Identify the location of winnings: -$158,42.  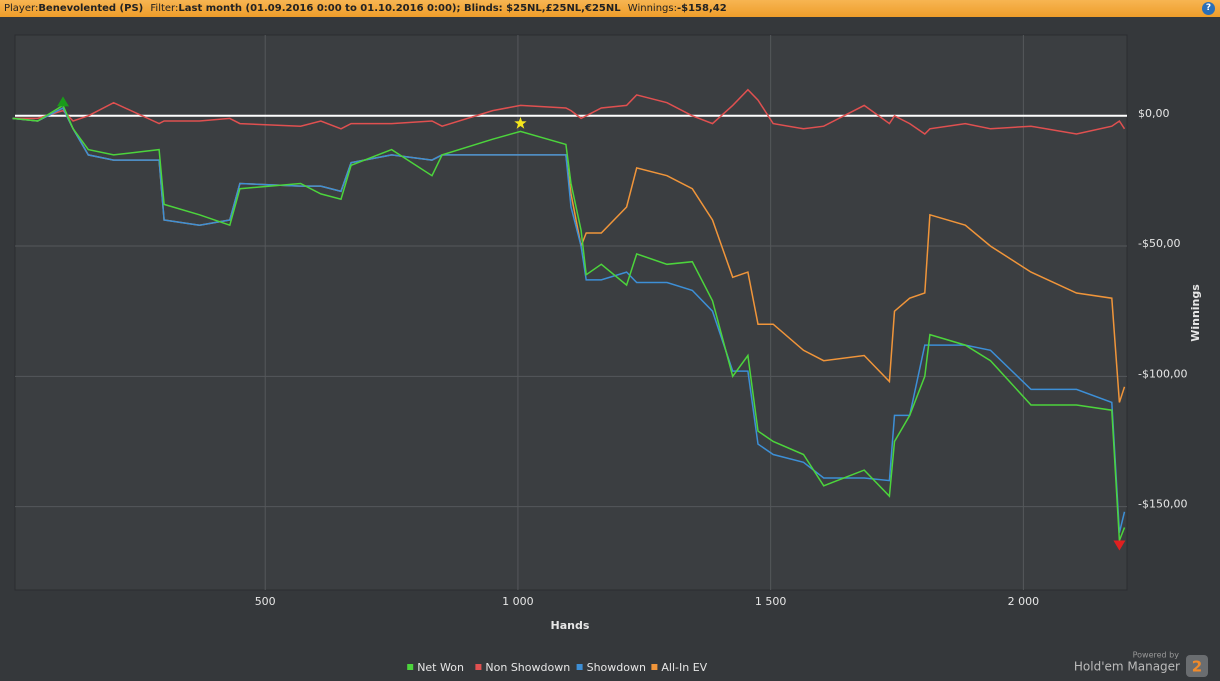
(701, 8).